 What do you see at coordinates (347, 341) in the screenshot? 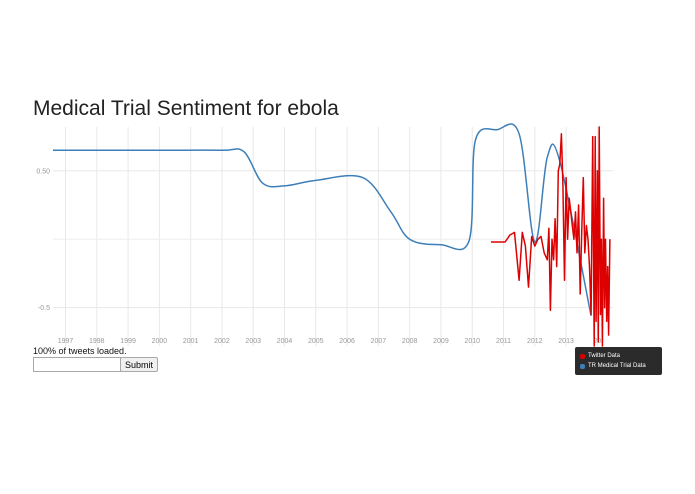
I see `x-tick-label: 2006` at bounding box center [347, 341].